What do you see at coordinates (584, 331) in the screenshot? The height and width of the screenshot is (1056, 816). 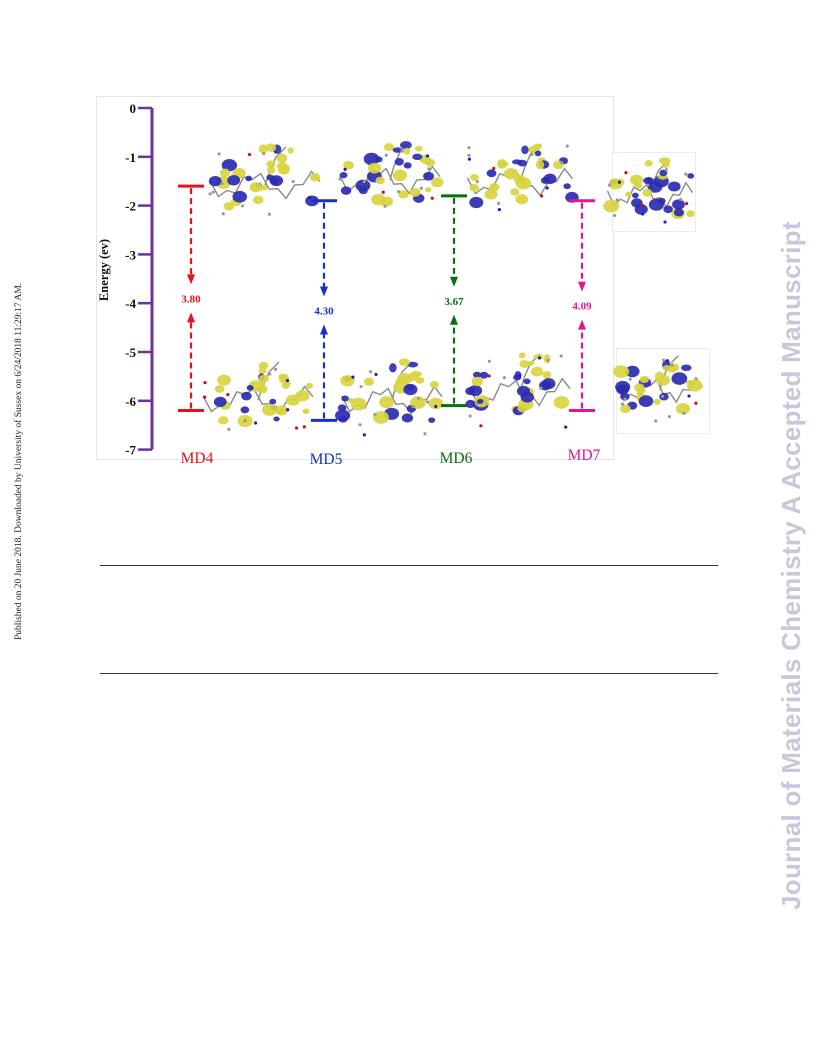 I see `level-group-md7: 4.09 MD7` at bounding box center [584, 331].